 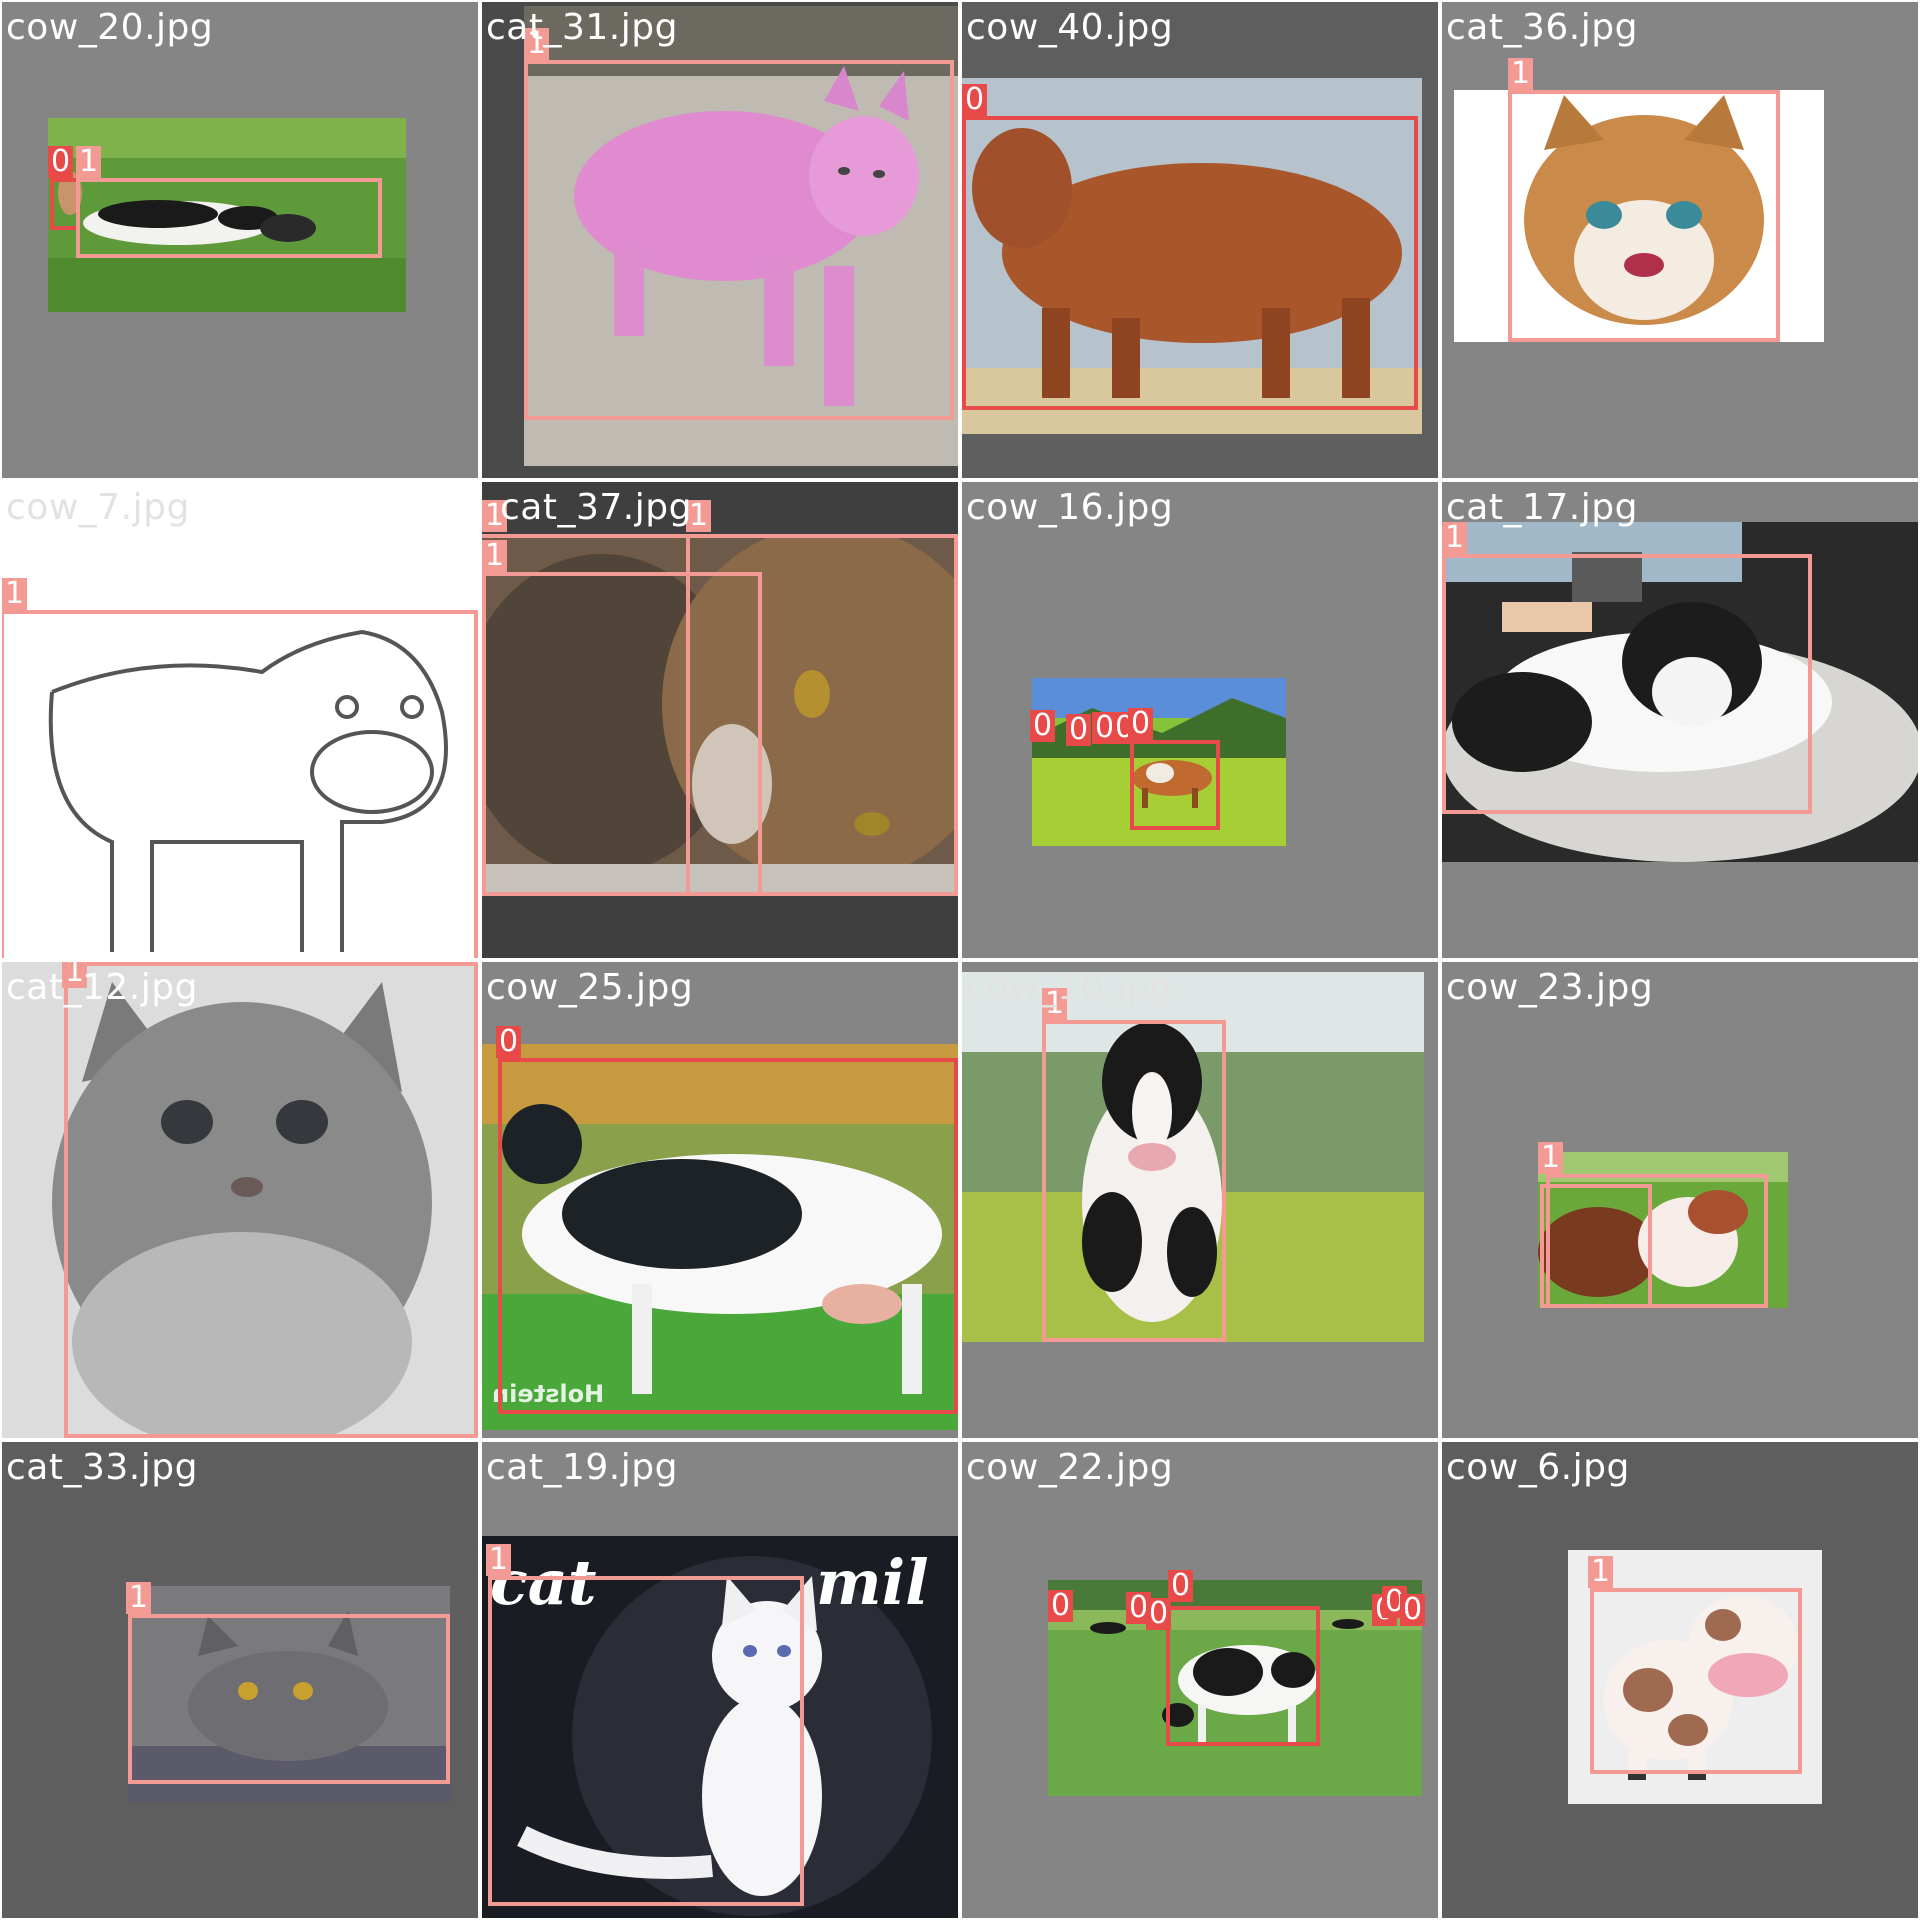 I want to click on label-cow-40: 0, so click(x=975, y=100).